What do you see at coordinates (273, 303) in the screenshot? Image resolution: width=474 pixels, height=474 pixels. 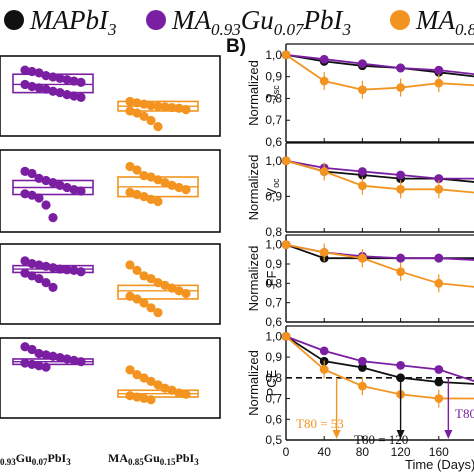 I see `y-tick-label-ff: 0,7` at bounding box center [273, 303].